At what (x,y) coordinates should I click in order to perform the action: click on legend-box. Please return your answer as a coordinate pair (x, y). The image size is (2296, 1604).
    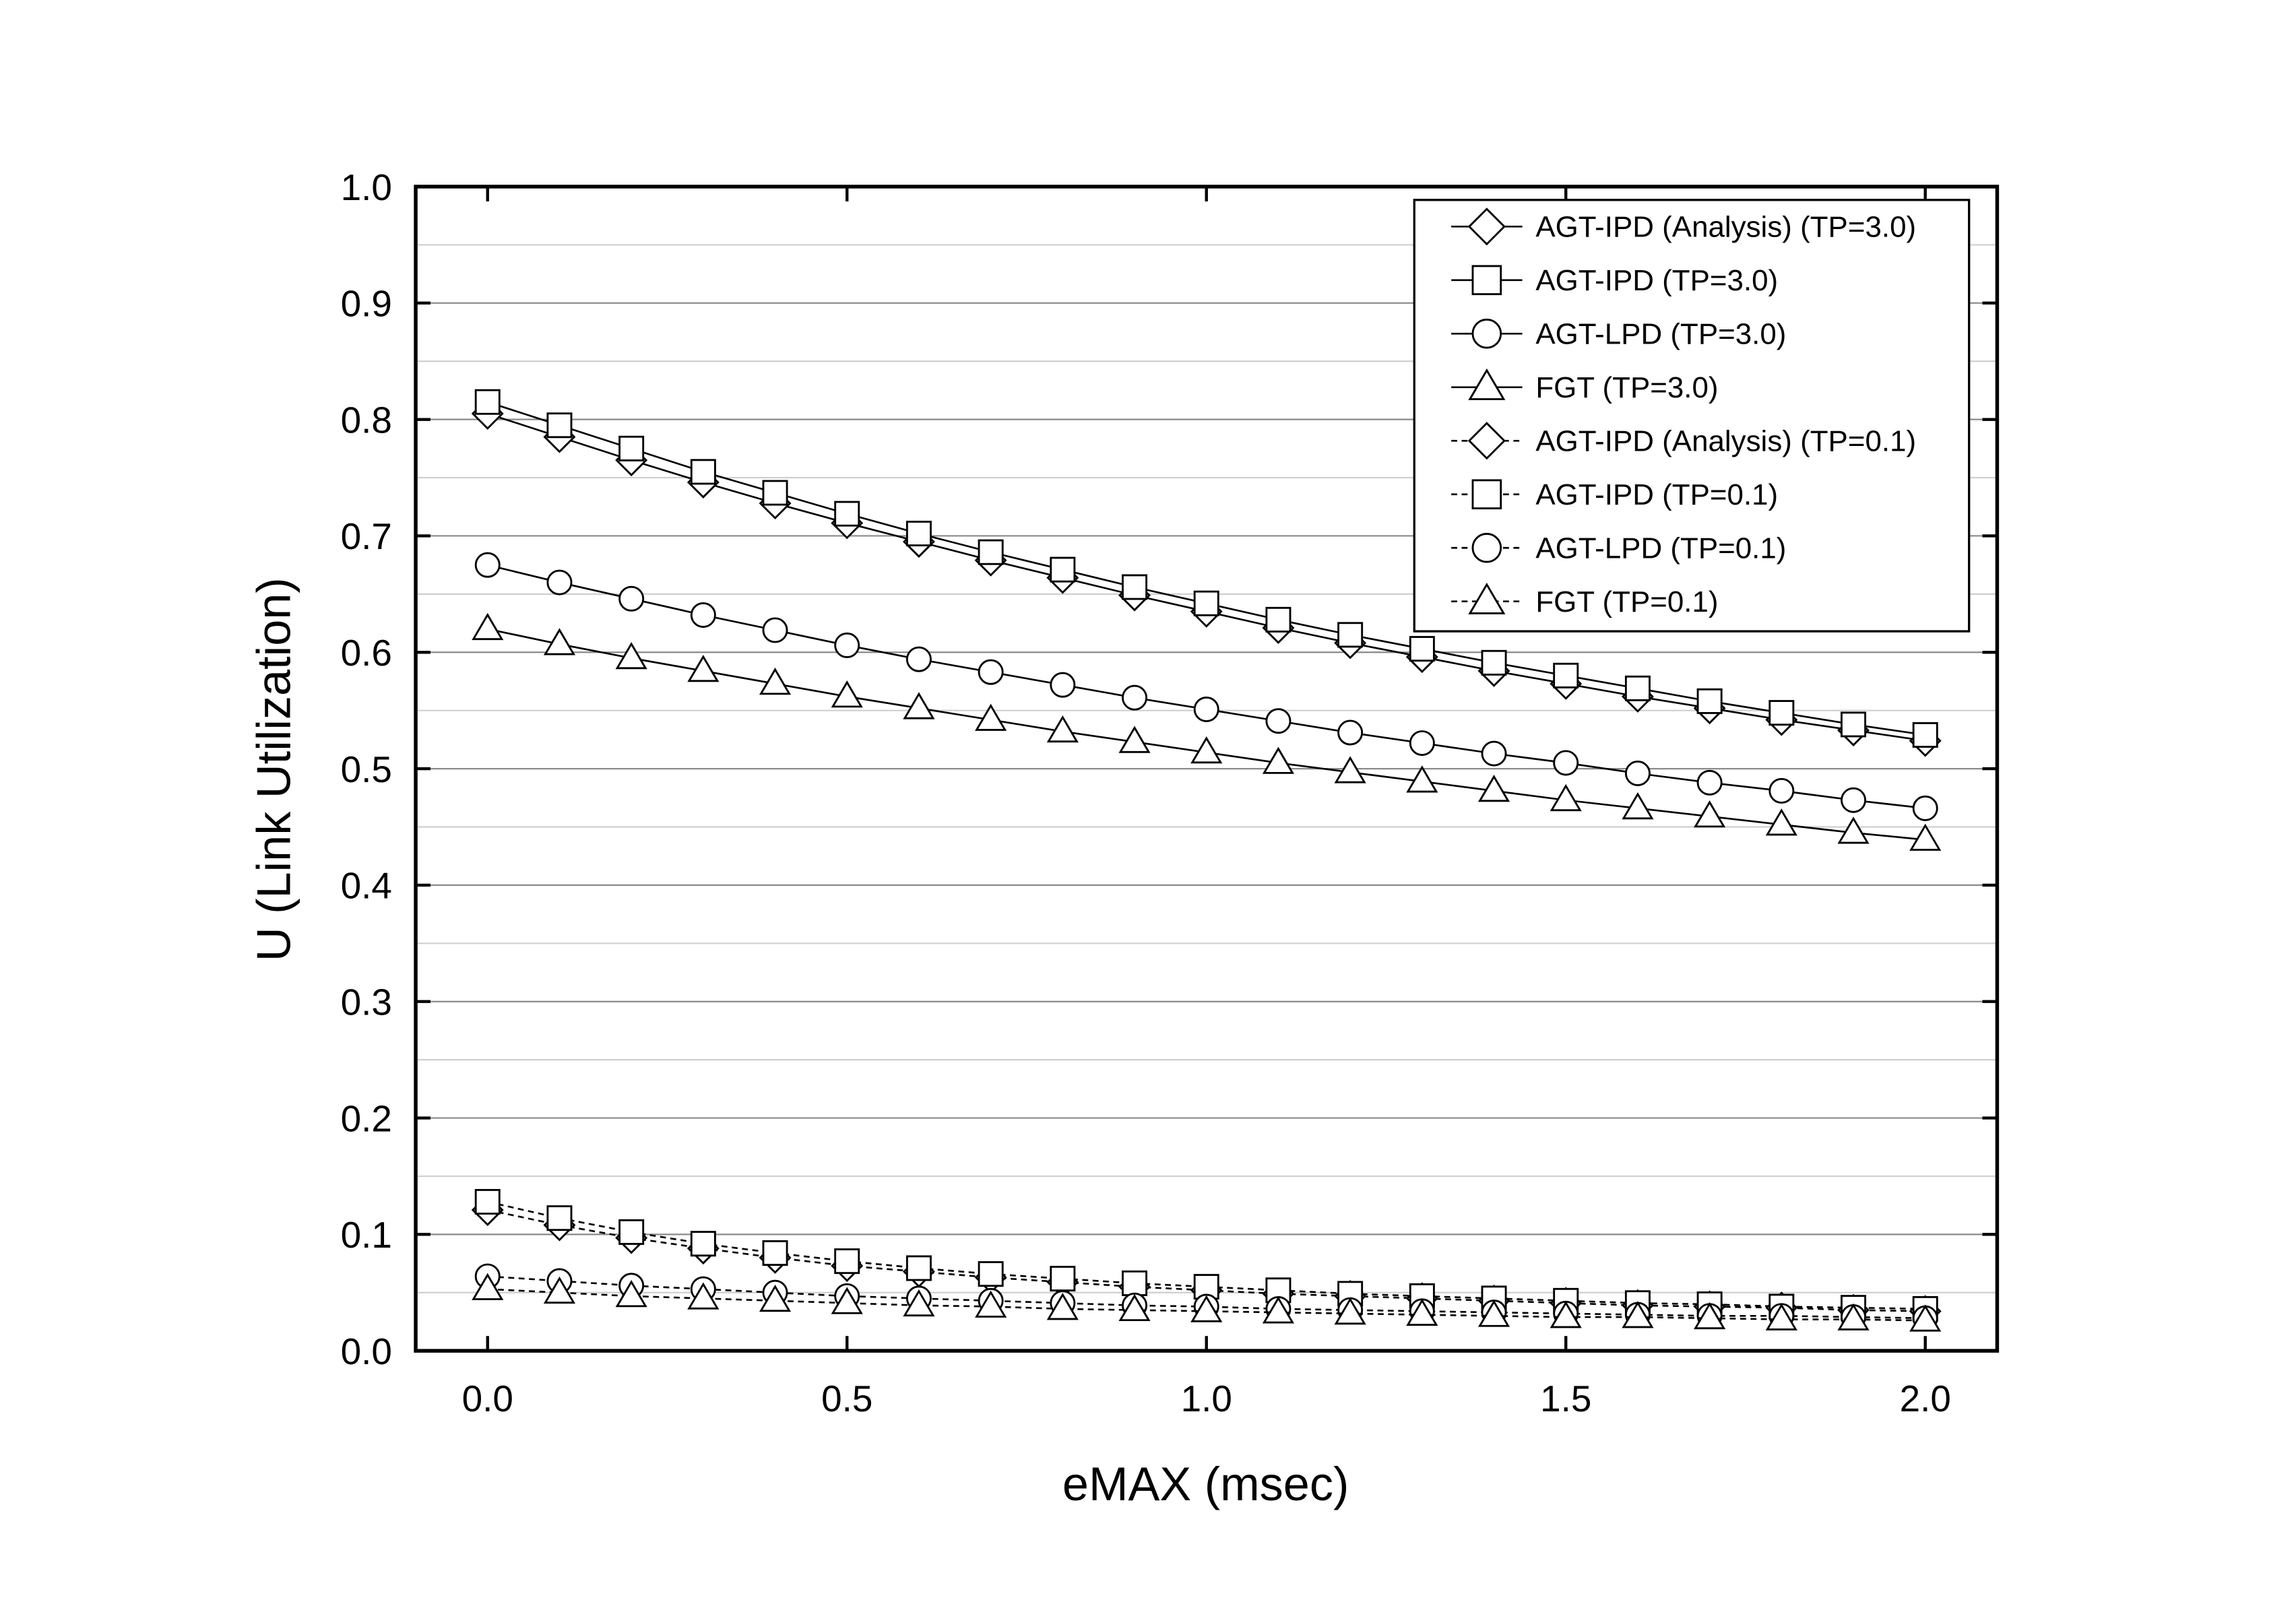
    Looking at the image, I should click on (1692, 416).